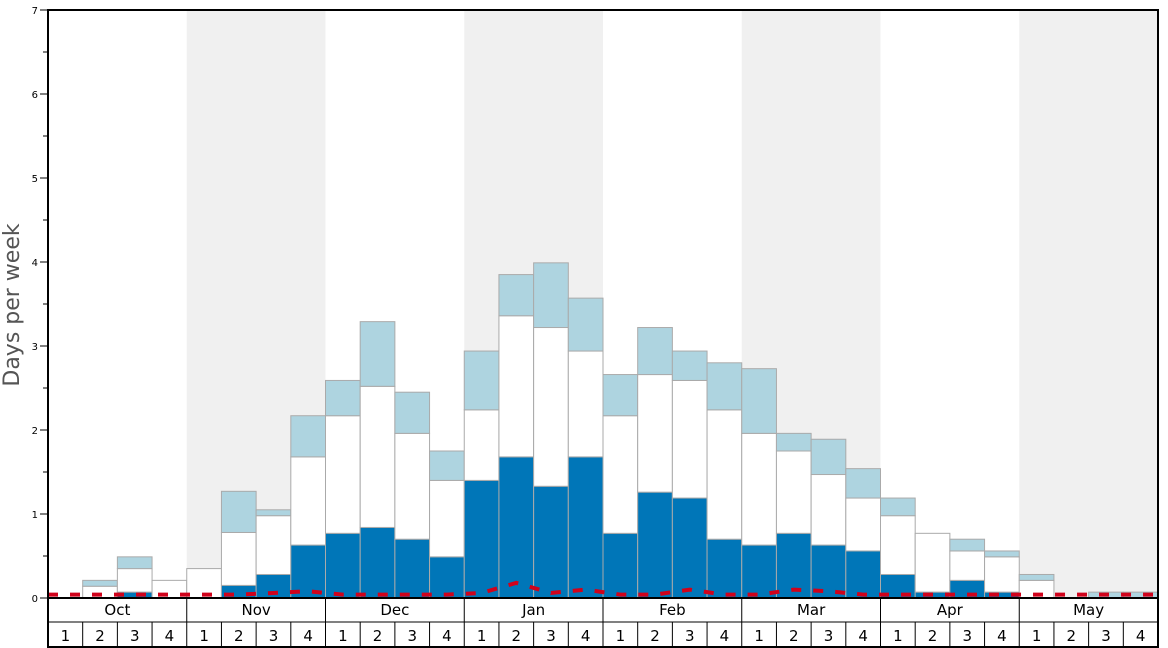  What do you see at coordinates (35, 599) in the screenshot?
I see `y-tick-label: 0` at bounding box center [35, 599].